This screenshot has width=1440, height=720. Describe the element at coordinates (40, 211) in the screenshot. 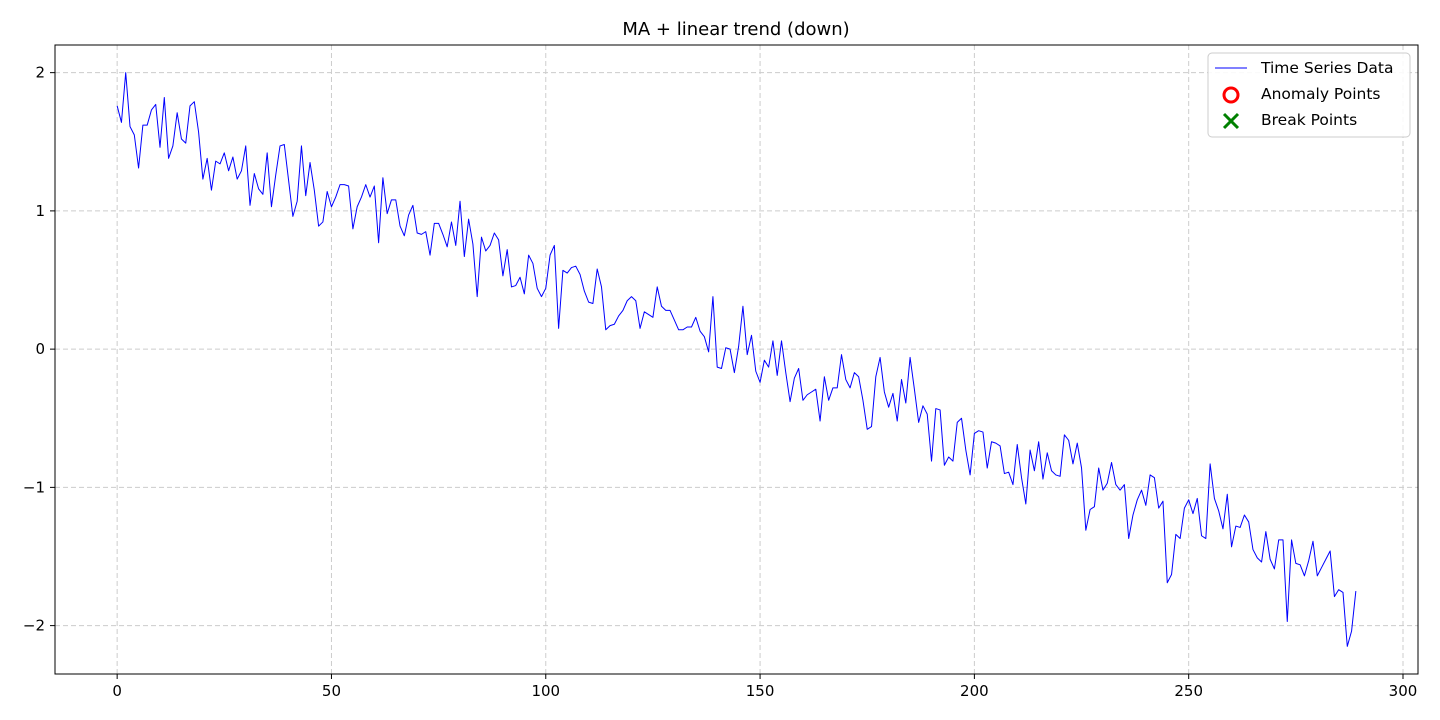

I see `y-tick-label: 1` at that location.